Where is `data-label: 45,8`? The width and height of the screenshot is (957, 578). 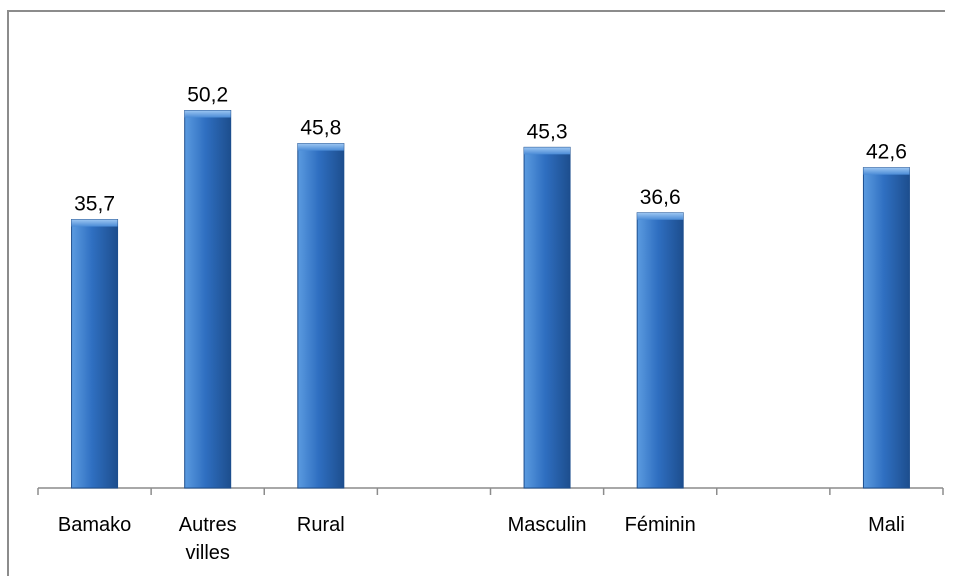
data-label: 45,8 is located at coordinates (320, 128).